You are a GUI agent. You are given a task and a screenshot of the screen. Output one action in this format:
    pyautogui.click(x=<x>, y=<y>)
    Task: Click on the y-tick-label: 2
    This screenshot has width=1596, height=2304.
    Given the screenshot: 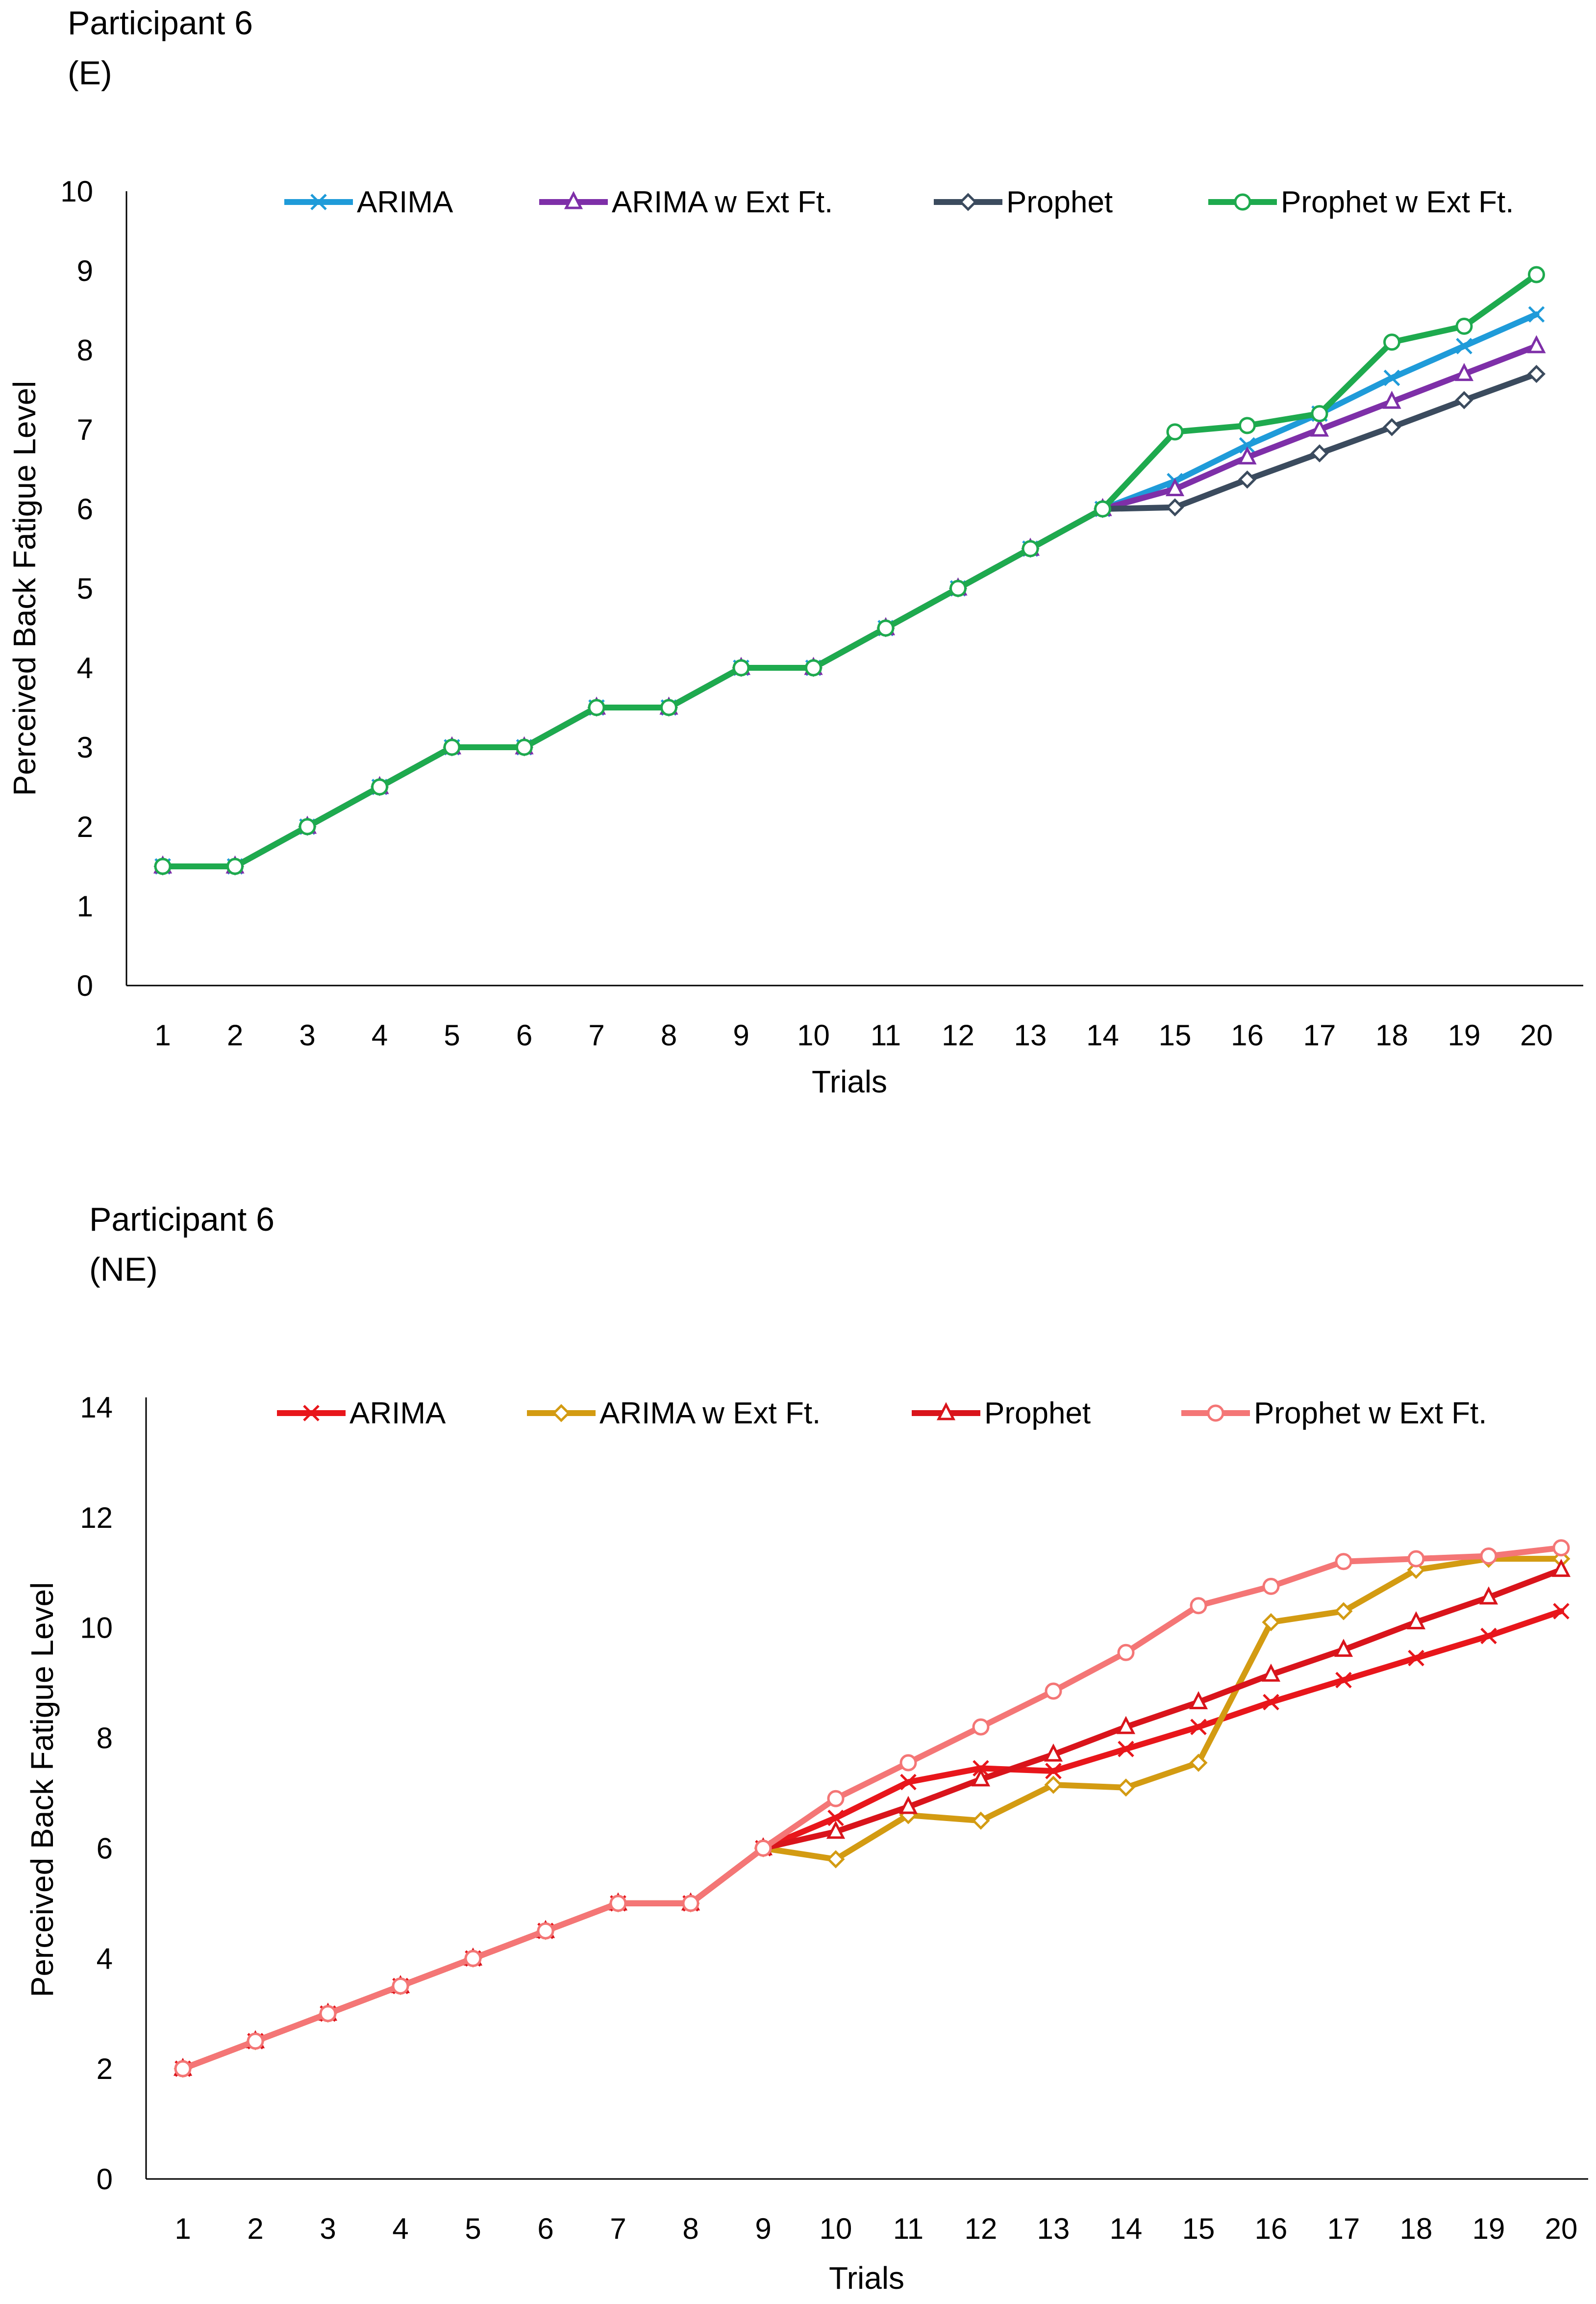 What is the action you would take?
    pyautogui.click(x=105, y=2068)
    